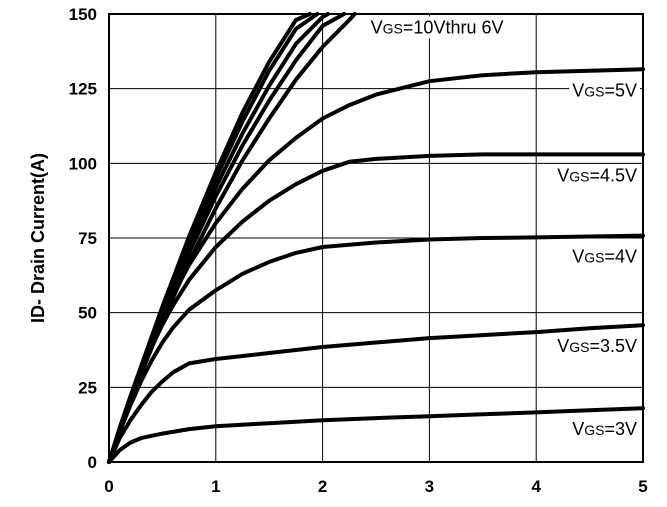 The height and width of the screenshot is (507, 667). I want to click on x-tick-label: 5, so click(642, 486).